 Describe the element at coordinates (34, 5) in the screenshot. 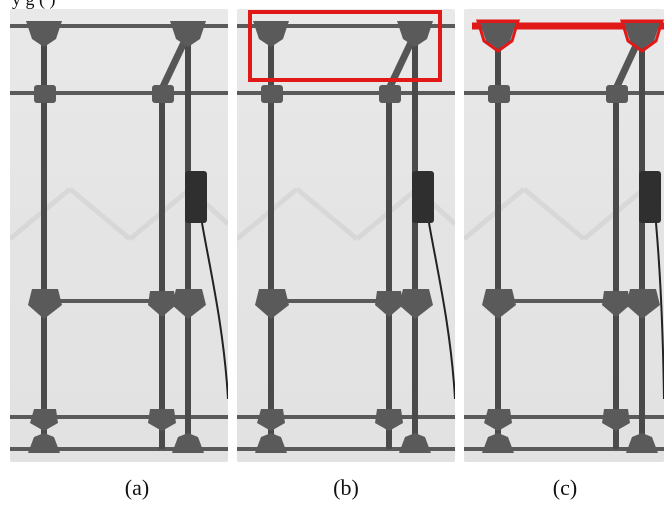

I see `partial-caption-text: y g ( )` at that location.